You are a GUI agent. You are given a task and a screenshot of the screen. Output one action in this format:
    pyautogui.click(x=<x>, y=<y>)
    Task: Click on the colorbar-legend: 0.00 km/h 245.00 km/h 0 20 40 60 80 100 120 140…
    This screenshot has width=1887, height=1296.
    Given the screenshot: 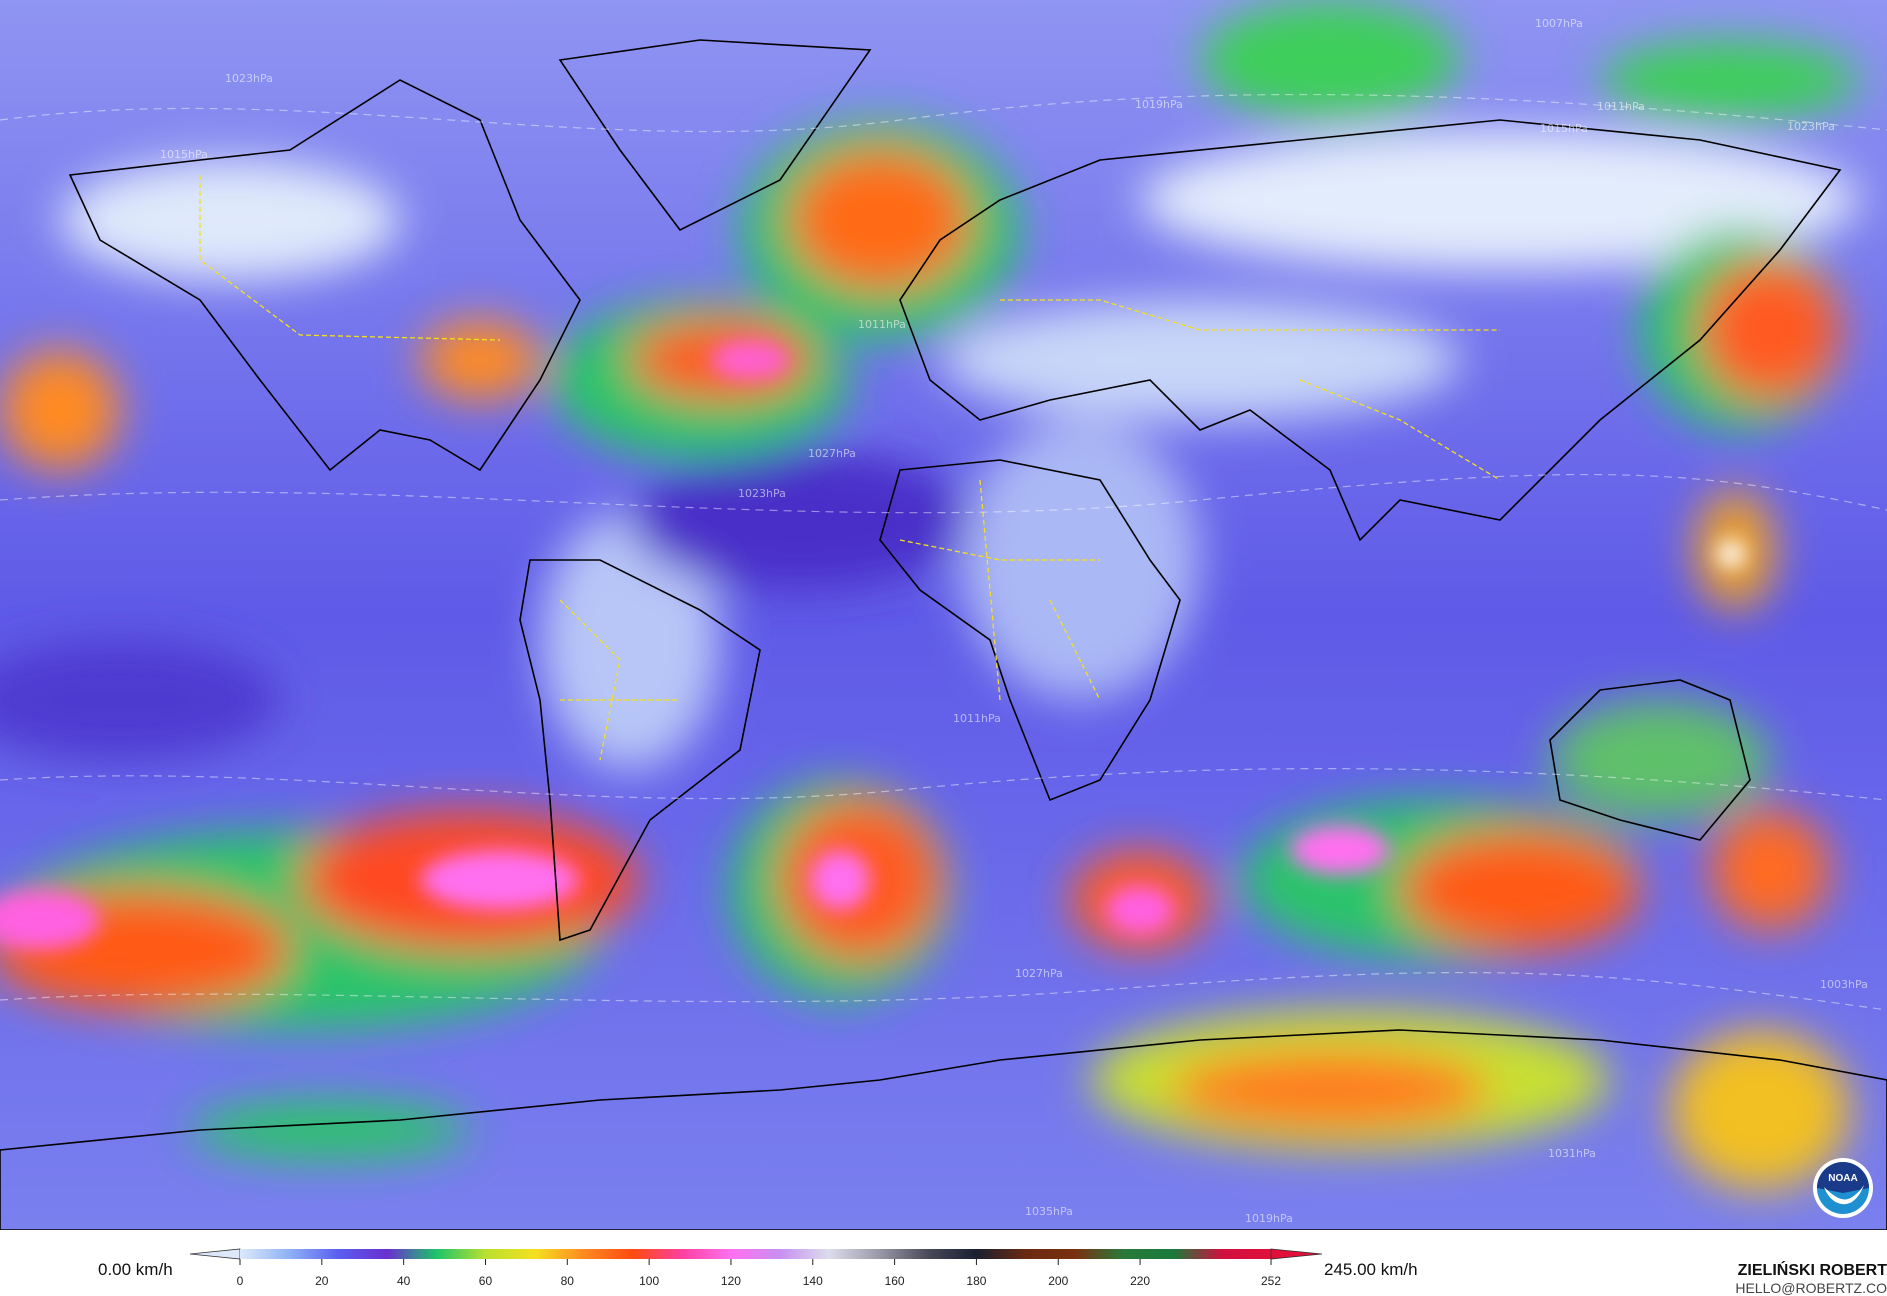 What is the action you would take?
    pyautogui.click(x=943, y=1262)
    